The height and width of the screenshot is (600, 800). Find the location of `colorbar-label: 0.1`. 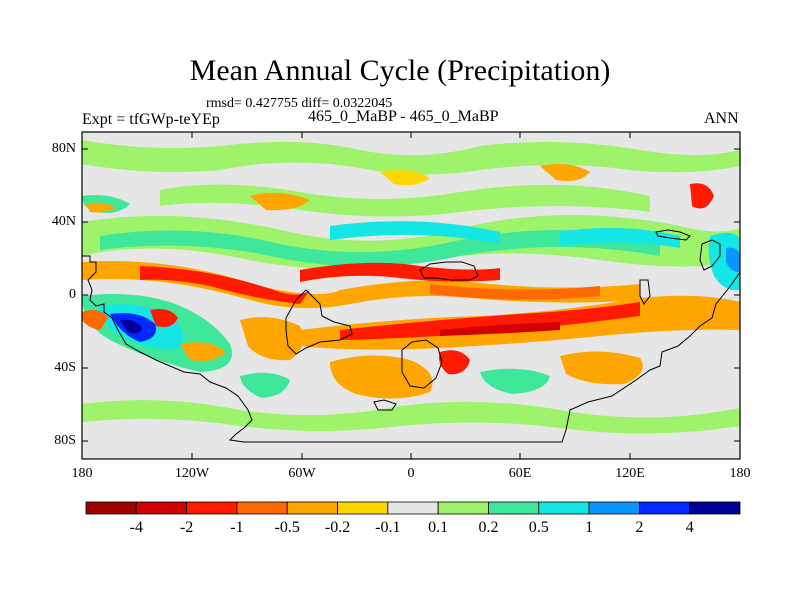

colorbar-label: 0.1 is located at coordinates (438, 527).